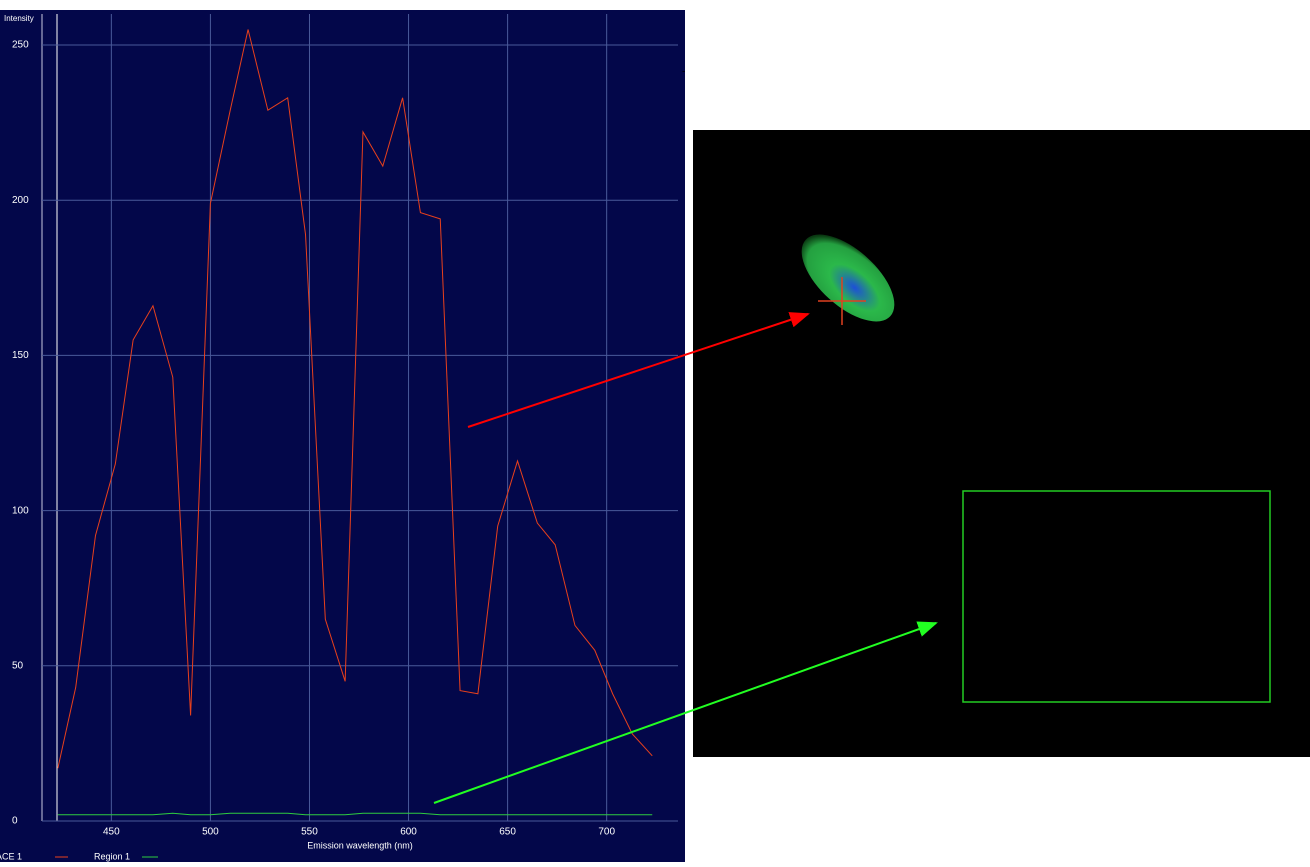  What do you see at coordinates (507, 832) in the screenshot?
I see `x-tick-label: 650` at bounding box center [507, 832].